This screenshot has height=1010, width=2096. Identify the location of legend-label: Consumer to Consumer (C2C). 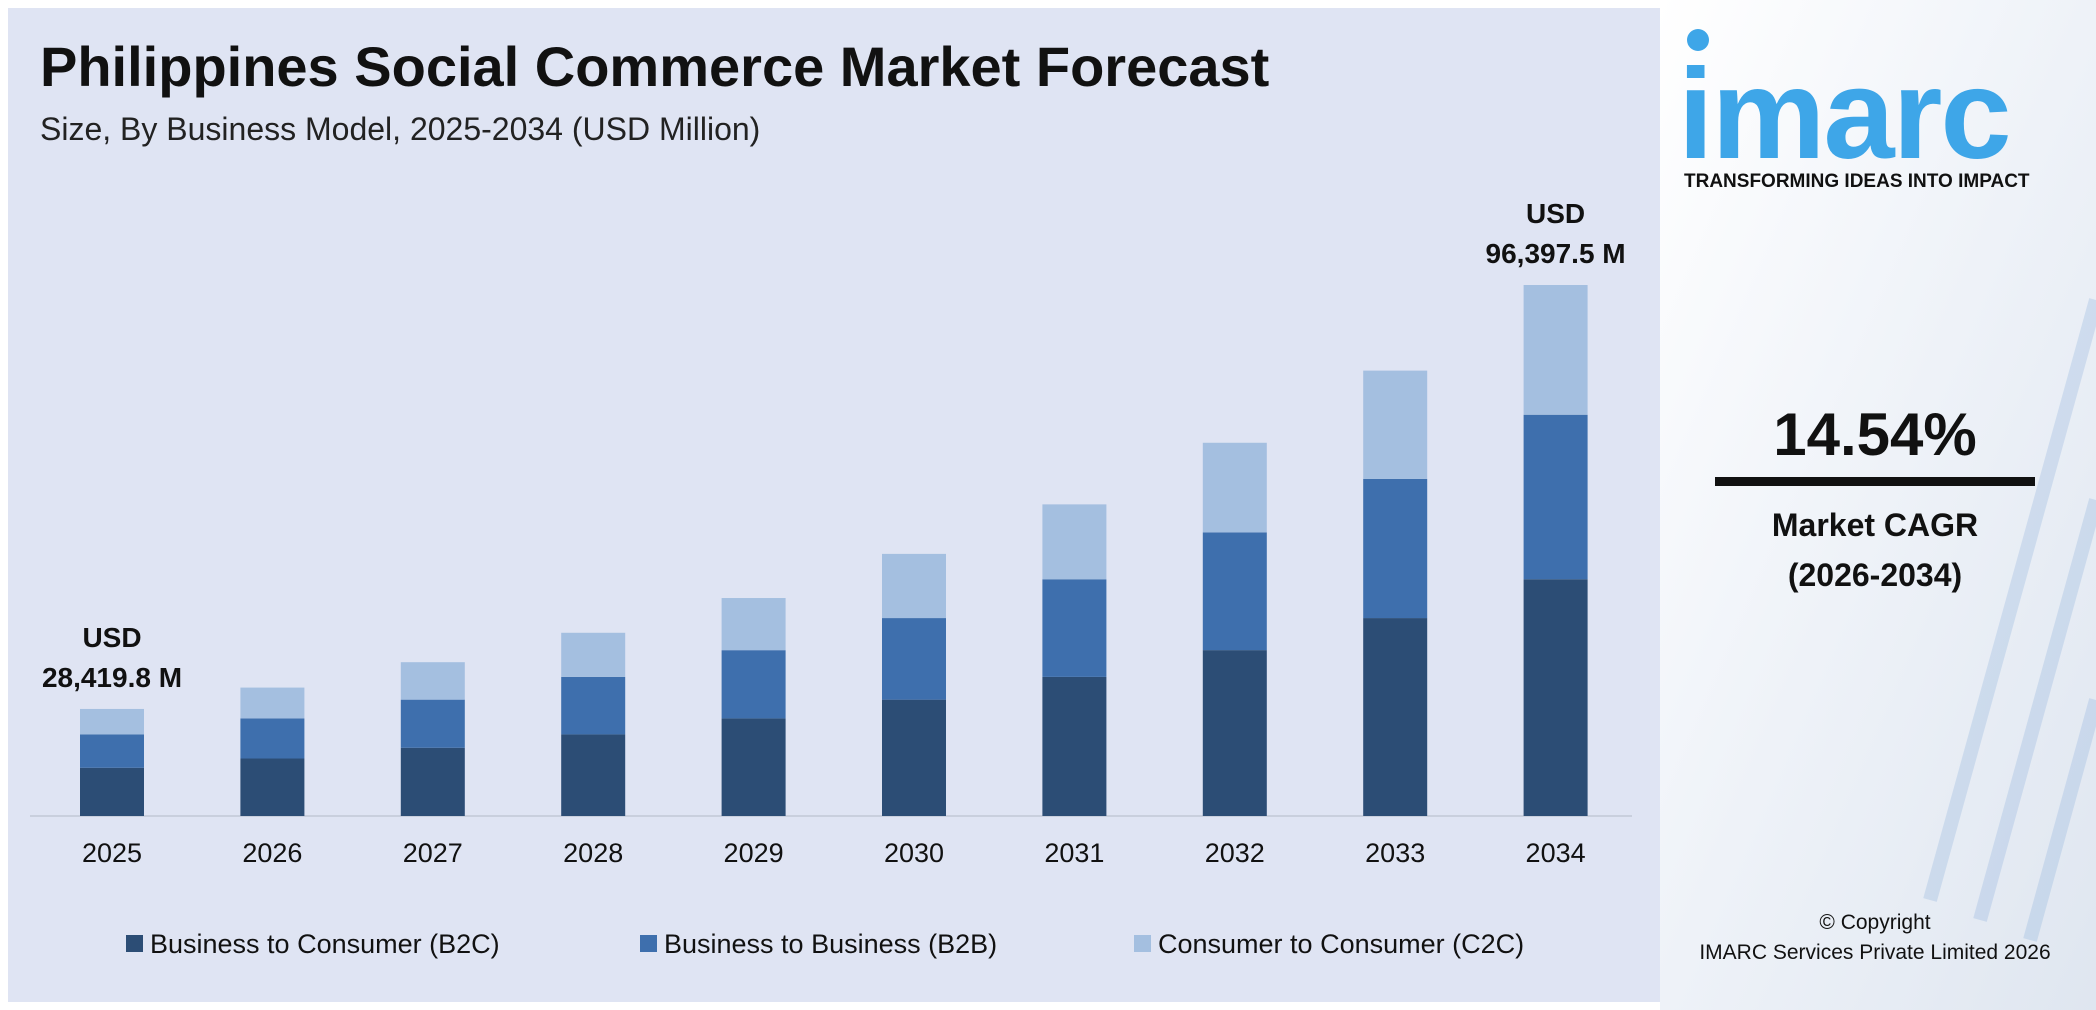
(1341, 944).